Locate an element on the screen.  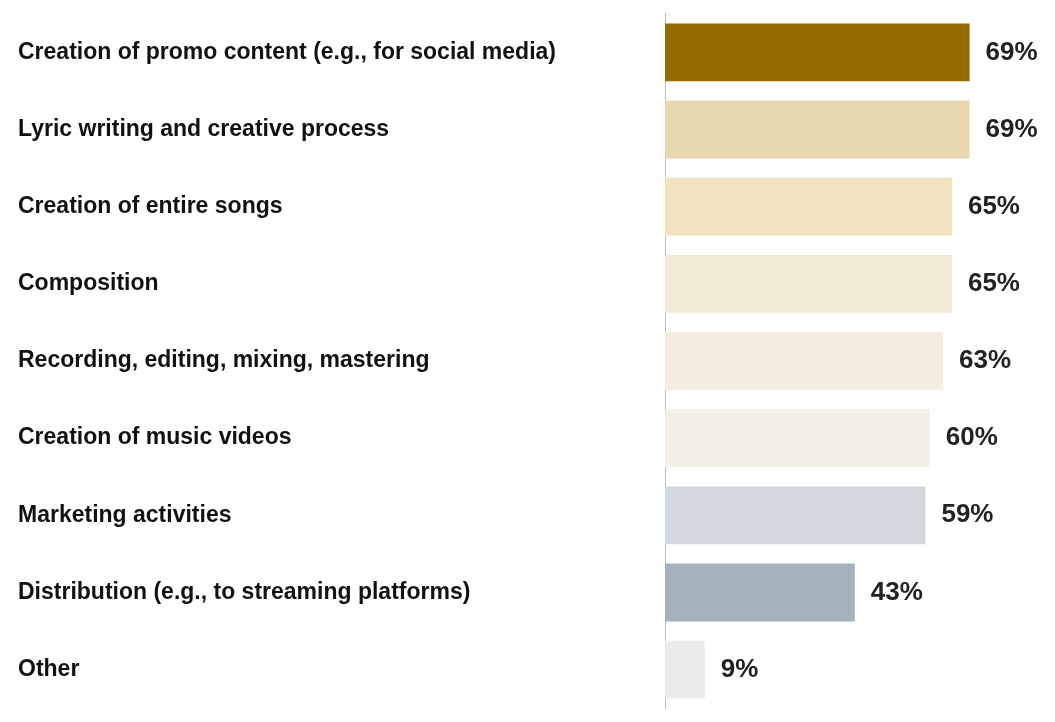
y-tick-label: Creation of entire songs is located at coordinates (150, 205).